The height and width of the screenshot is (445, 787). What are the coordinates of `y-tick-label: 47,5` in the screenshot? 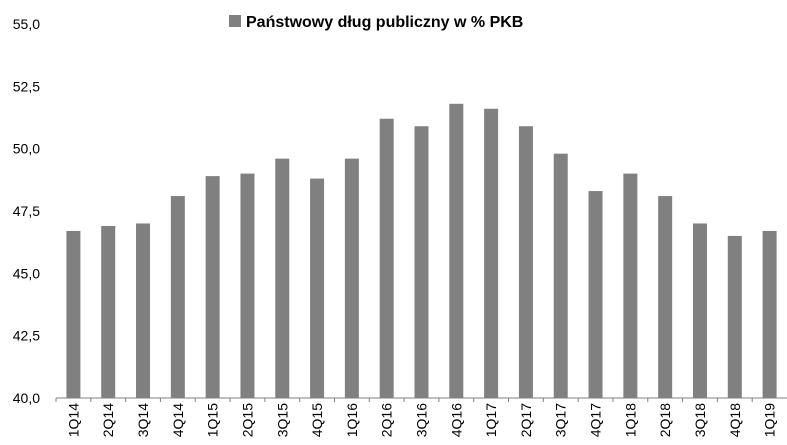 It's located at (26, 211).